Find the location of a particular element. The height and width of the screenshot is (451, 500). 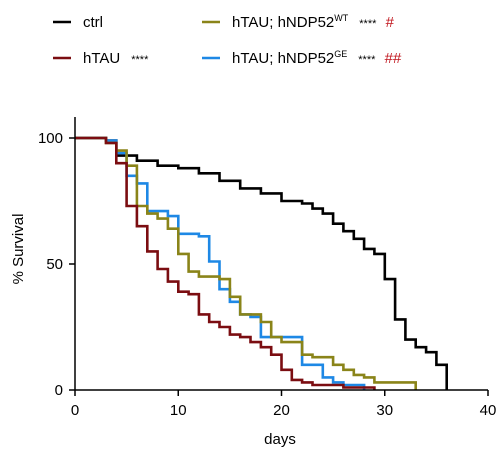

legend-label-ctrl: ctrl is located at coordinates (93, 22).